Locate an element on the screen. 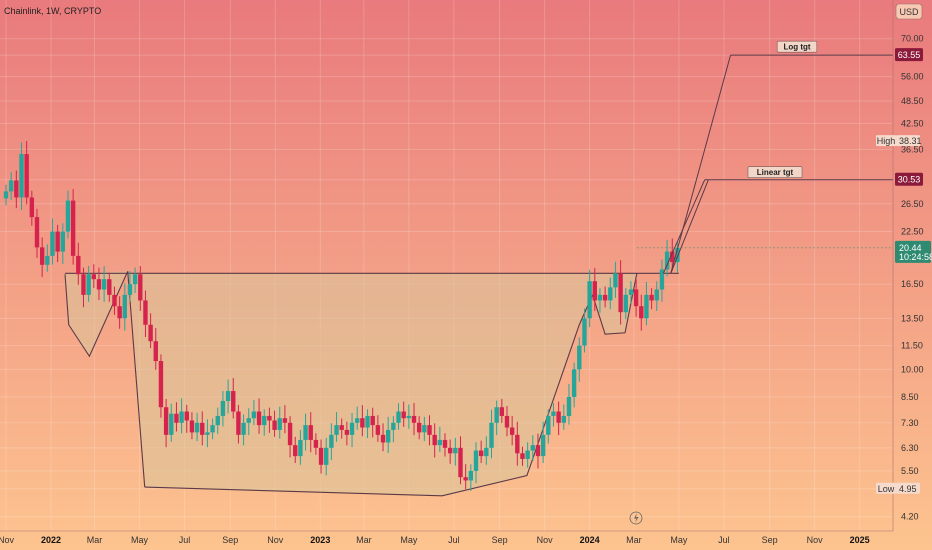  countdown: 10:24:58 is located at coordinates (915, 257).